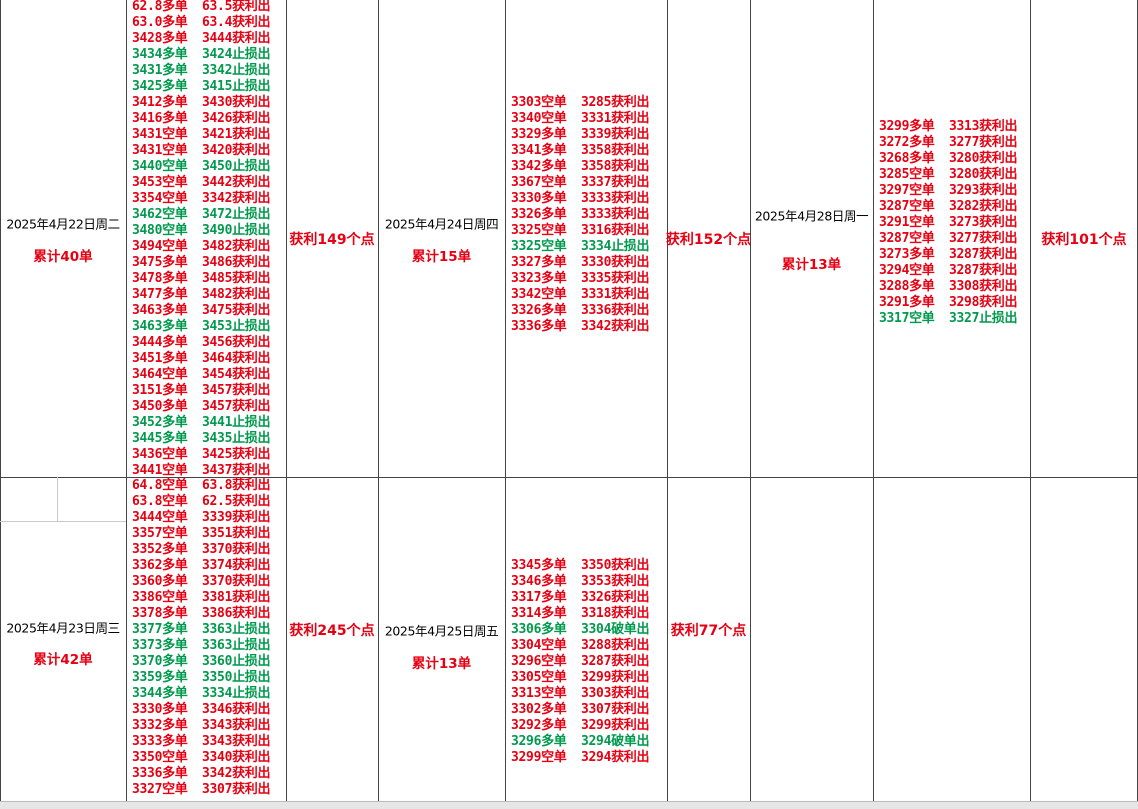 The image size is (1138, 809). Describe the element at coordinates (539, 693) in the screenshot. I see `trade-open: 3313空单` at that location.